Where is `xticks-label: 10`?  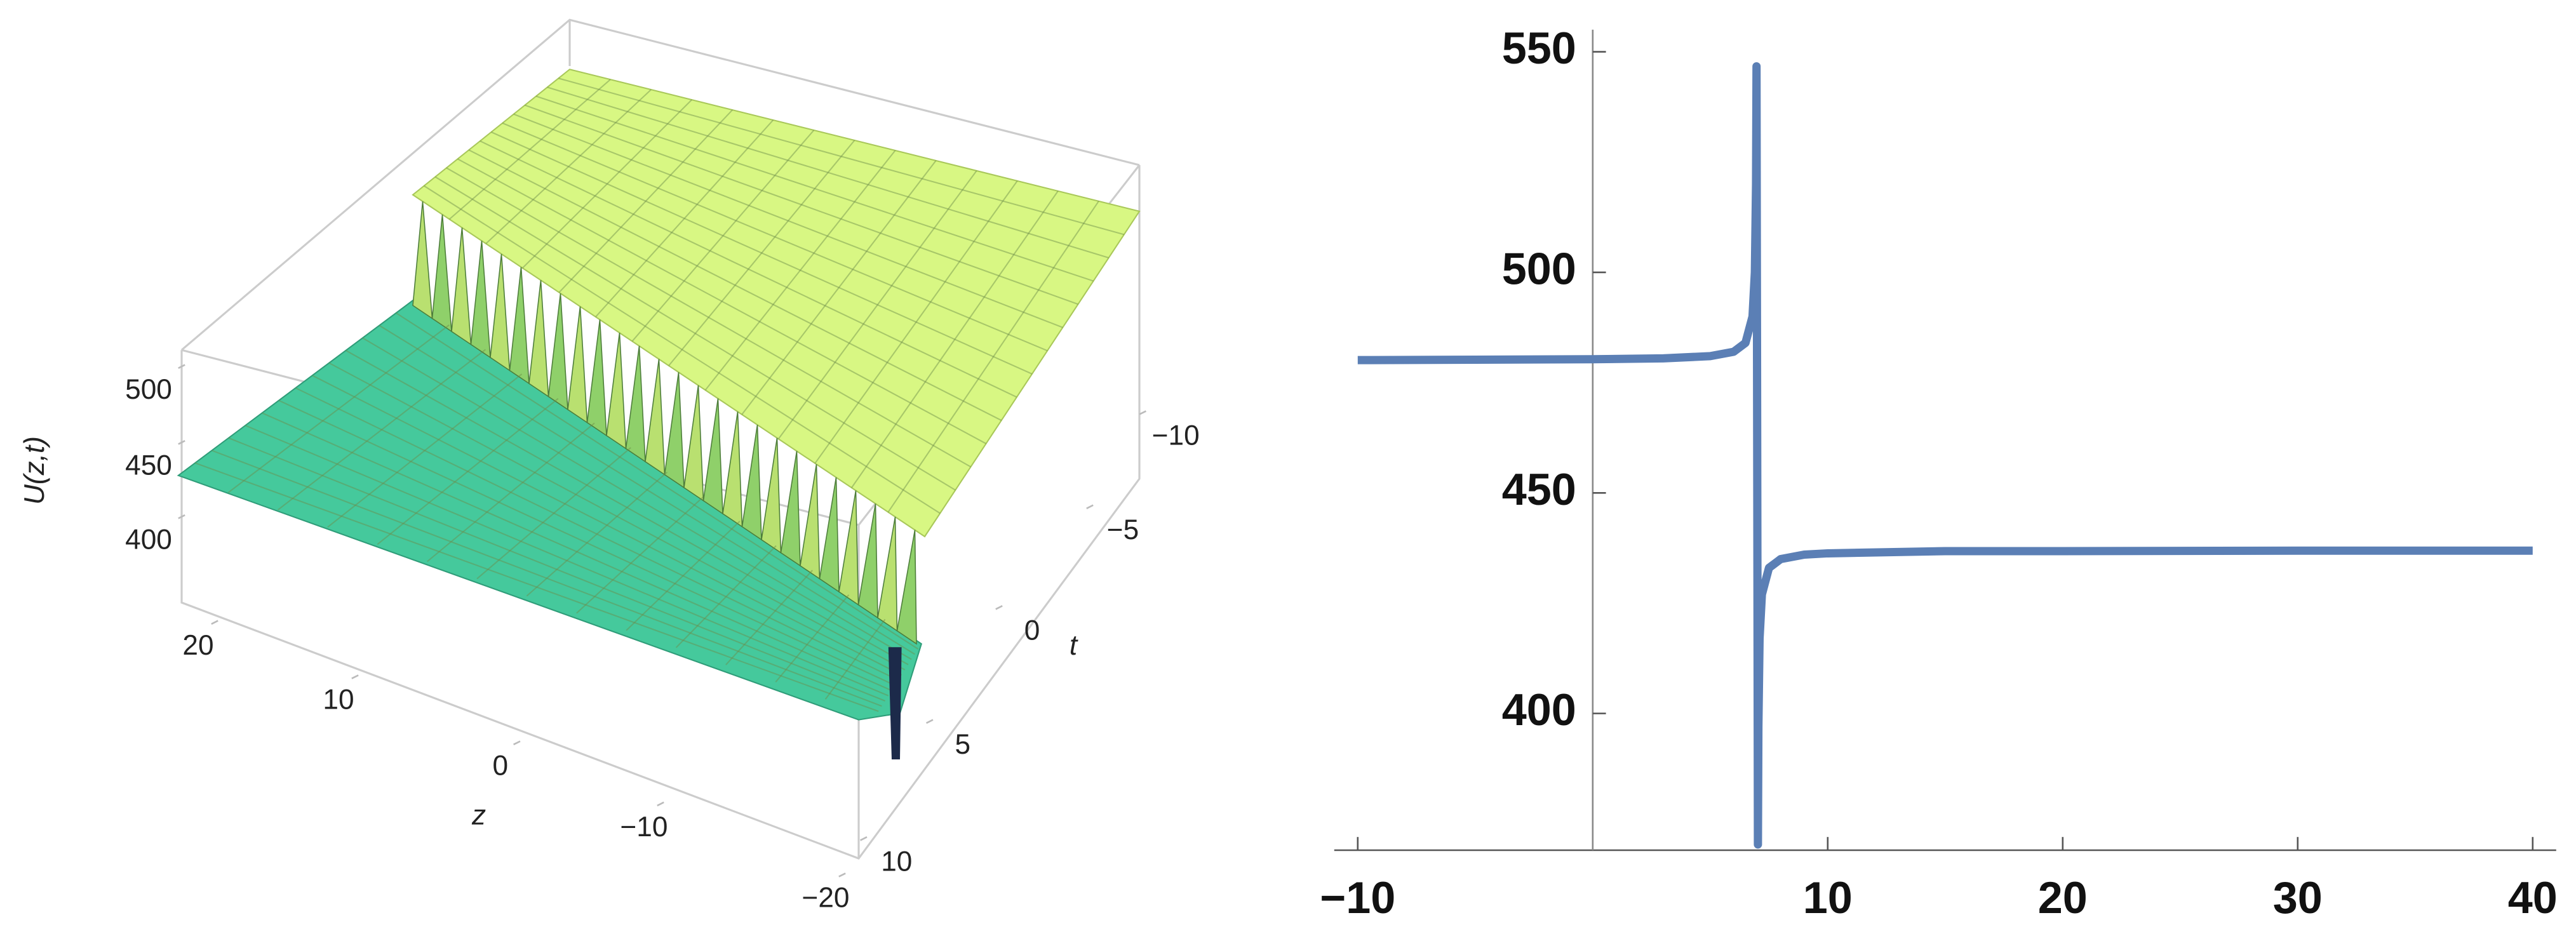 xticks-label: 10 is located at coordinates (338, 700).